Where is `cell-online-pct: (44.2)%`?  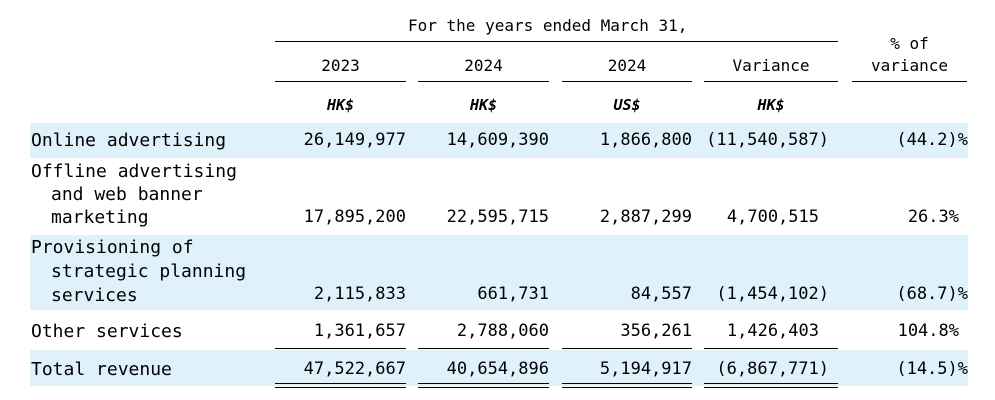
cell-online-pct: (44.2)% is located at coordinates (932, 140).